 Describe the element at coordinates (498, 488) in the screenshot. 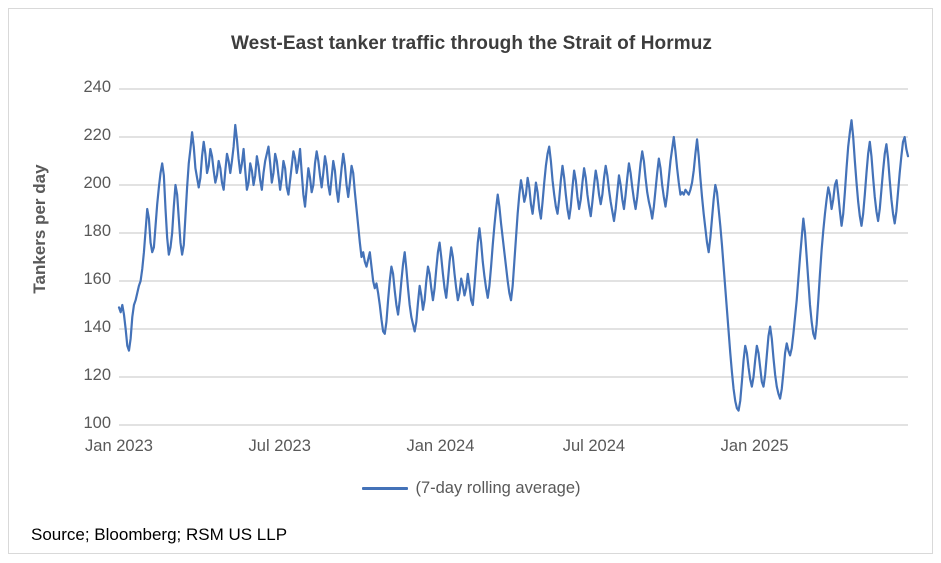

I see `legend-label: (7-day rolling average)` at that location.